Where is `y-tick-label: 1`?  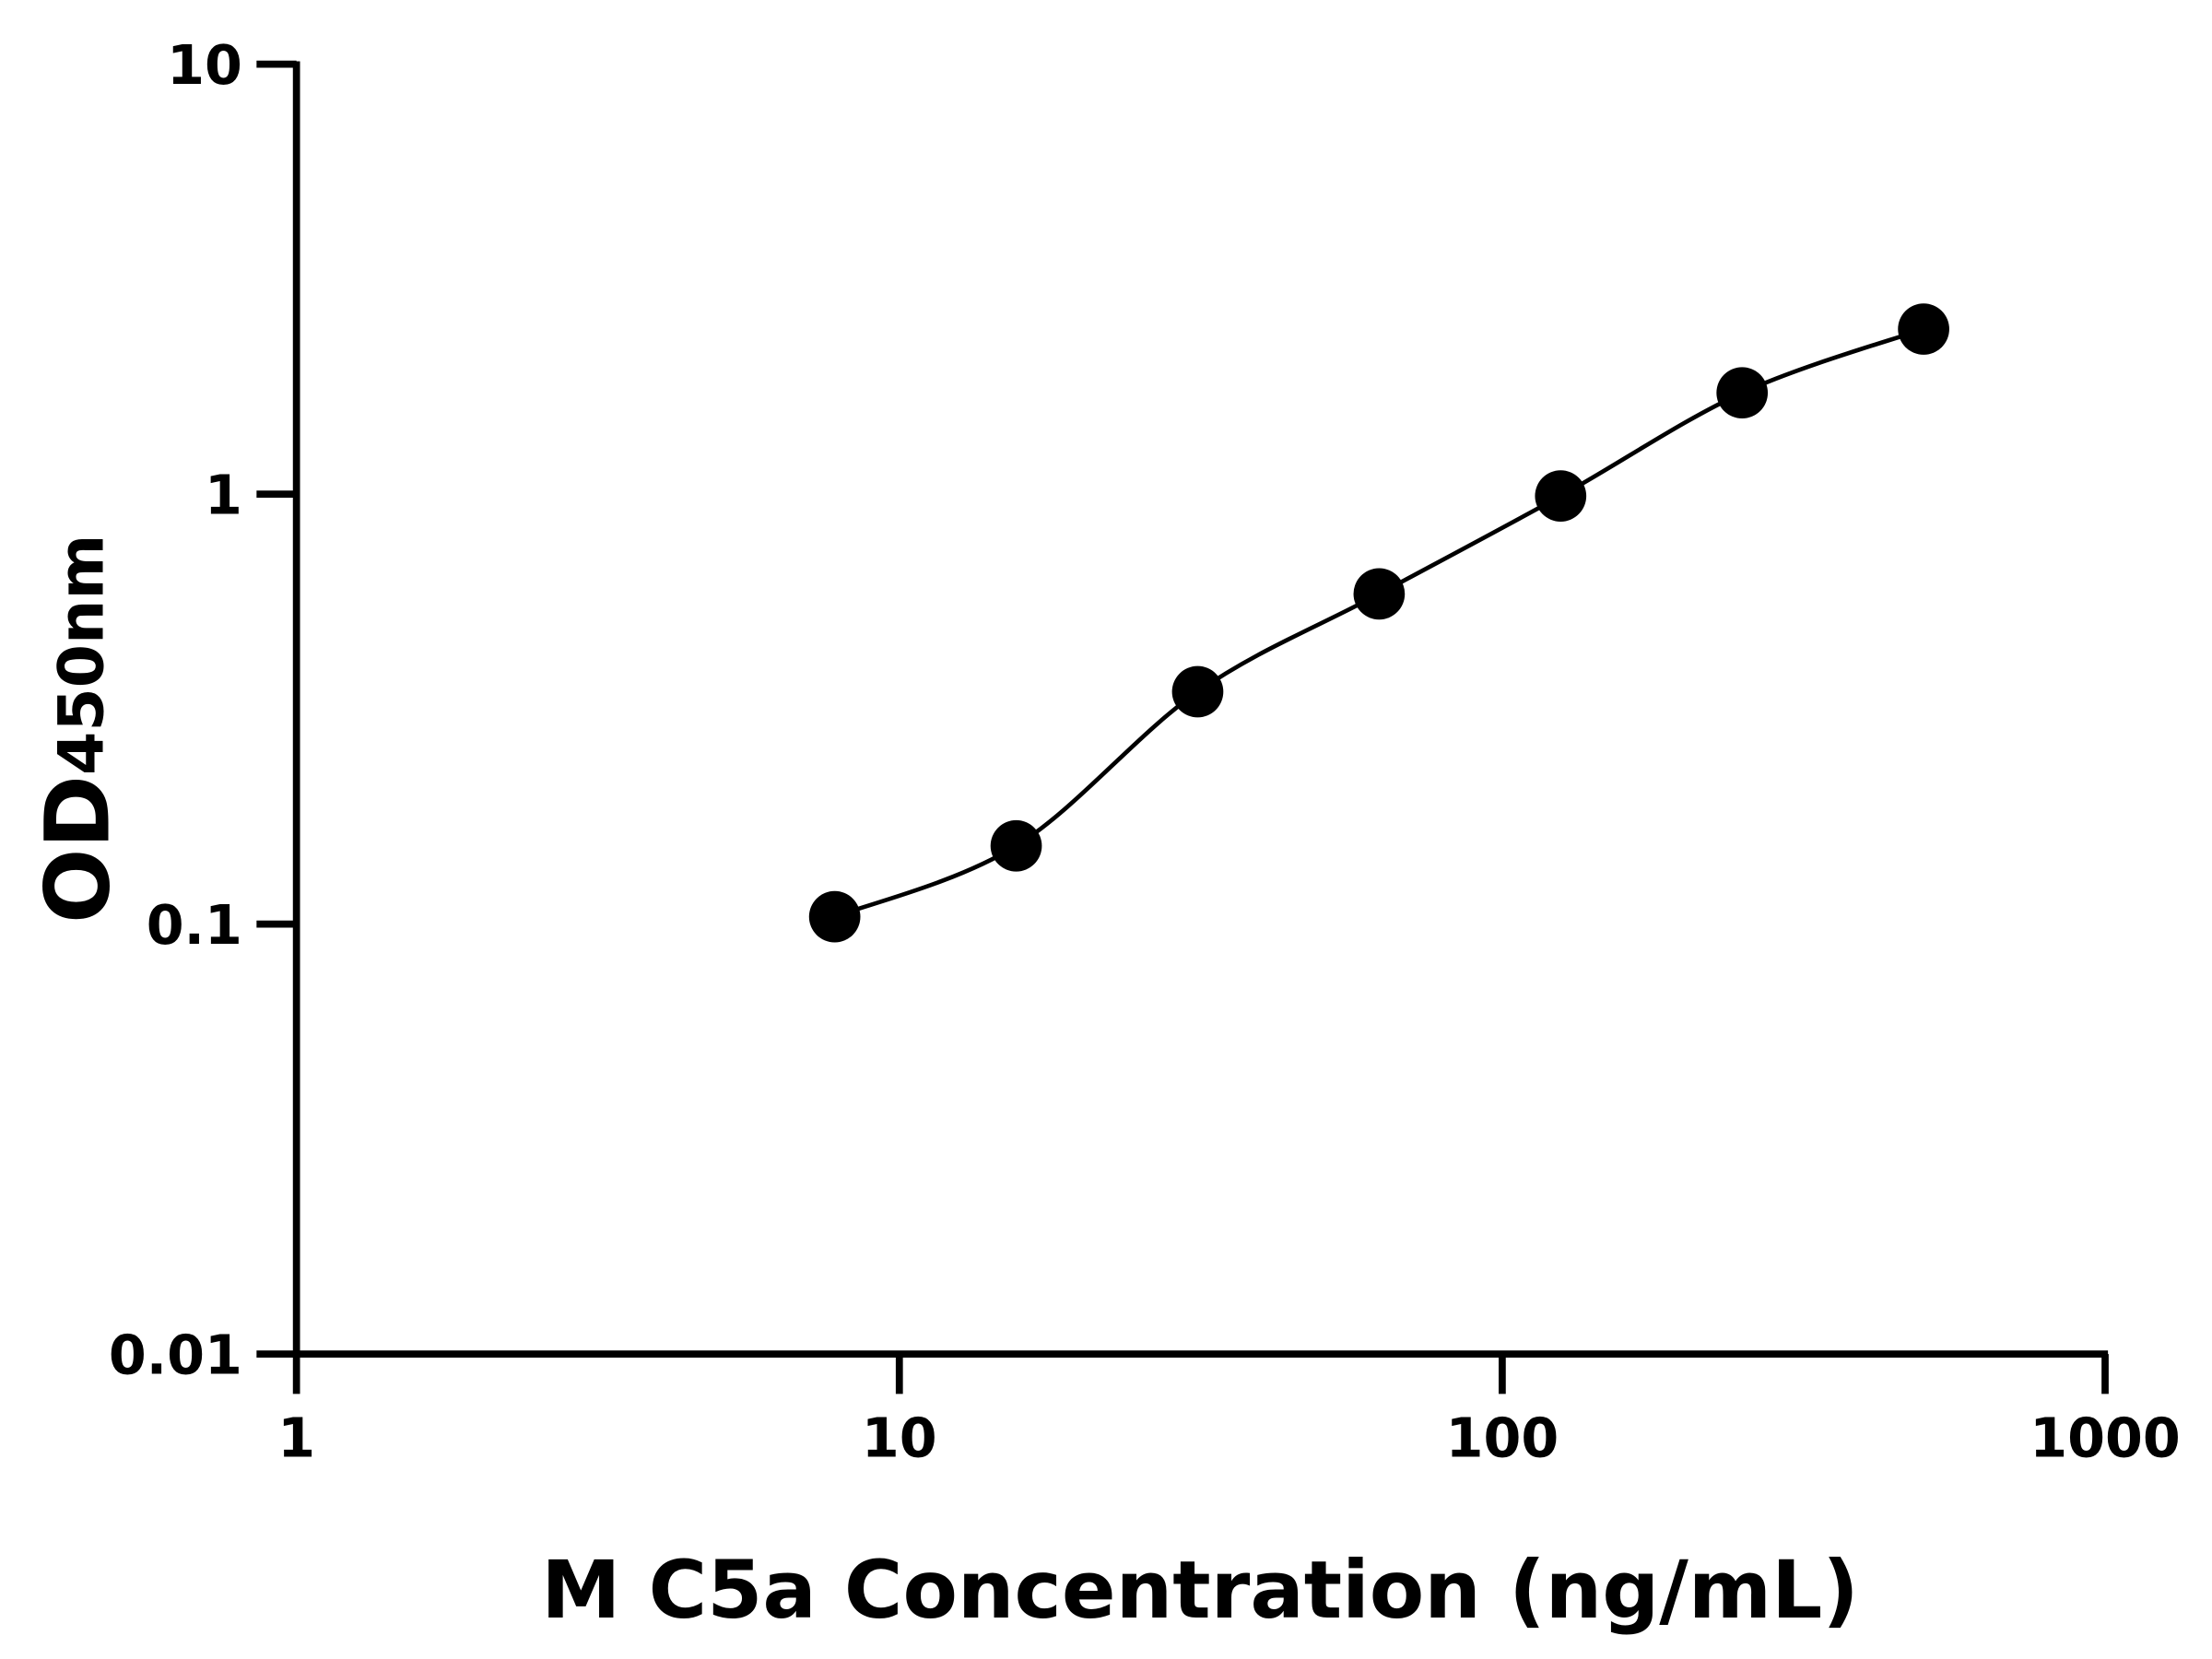
y-tick-label: 1 is located at coordinates (223, 495).